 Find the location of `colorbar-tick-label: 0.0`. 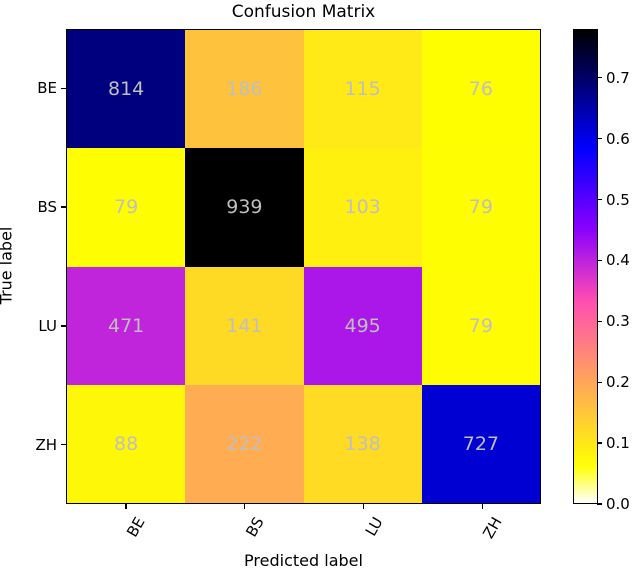

colorbar-tick-label: 0.0 is located at coordinates (613, 504).